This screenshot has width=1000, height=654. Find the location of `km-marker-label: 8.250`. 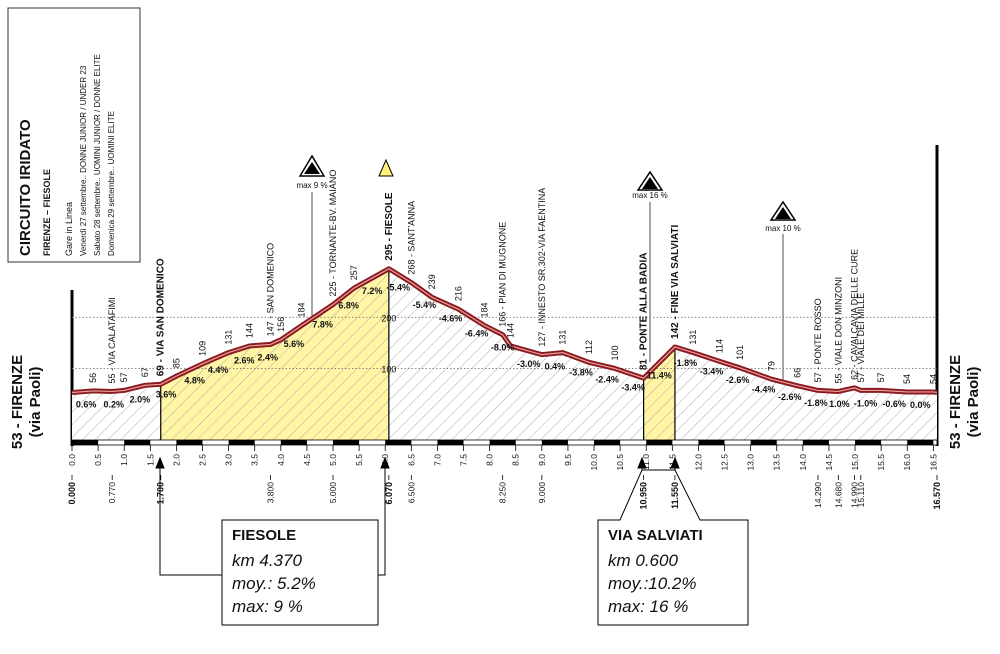

km-marker-label: 8.250 is located at coordinates (503, 493).